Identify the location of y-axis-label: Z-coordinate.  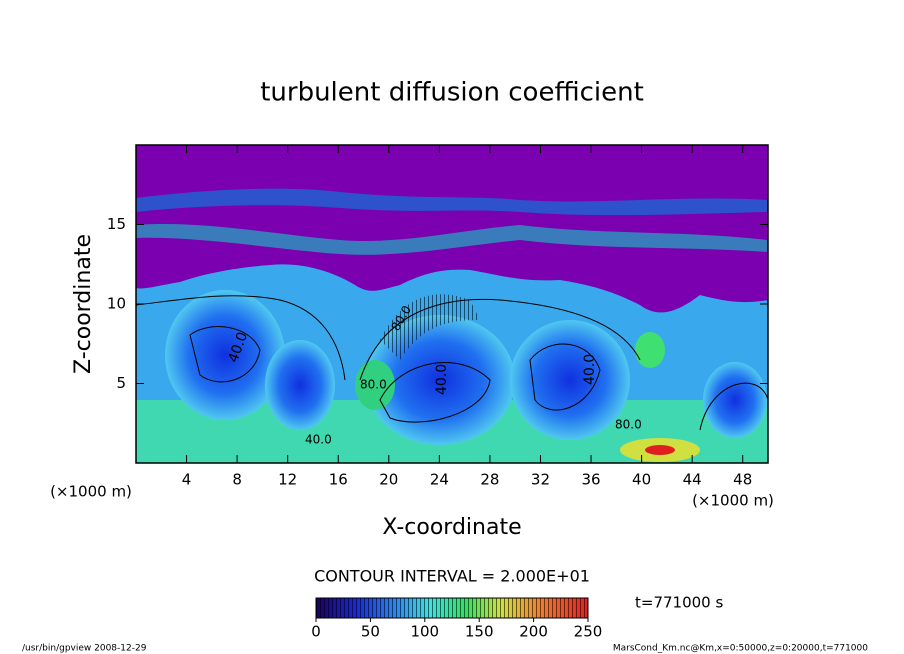
(83, 304).